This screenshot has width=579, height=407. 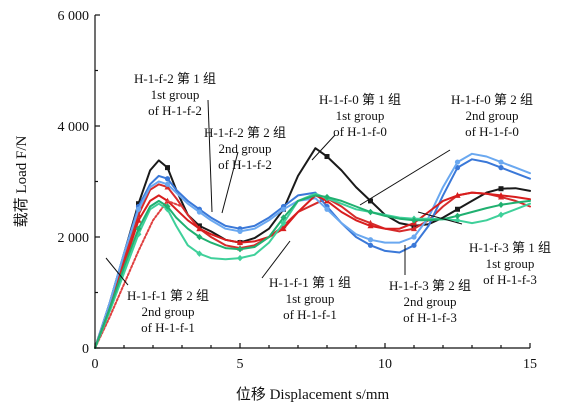 What do you see at coordinates (245, 132) in the screenshot?
I see `annotation-line: H-1-f-2 第 2 组` at bounding box center [245, 132].